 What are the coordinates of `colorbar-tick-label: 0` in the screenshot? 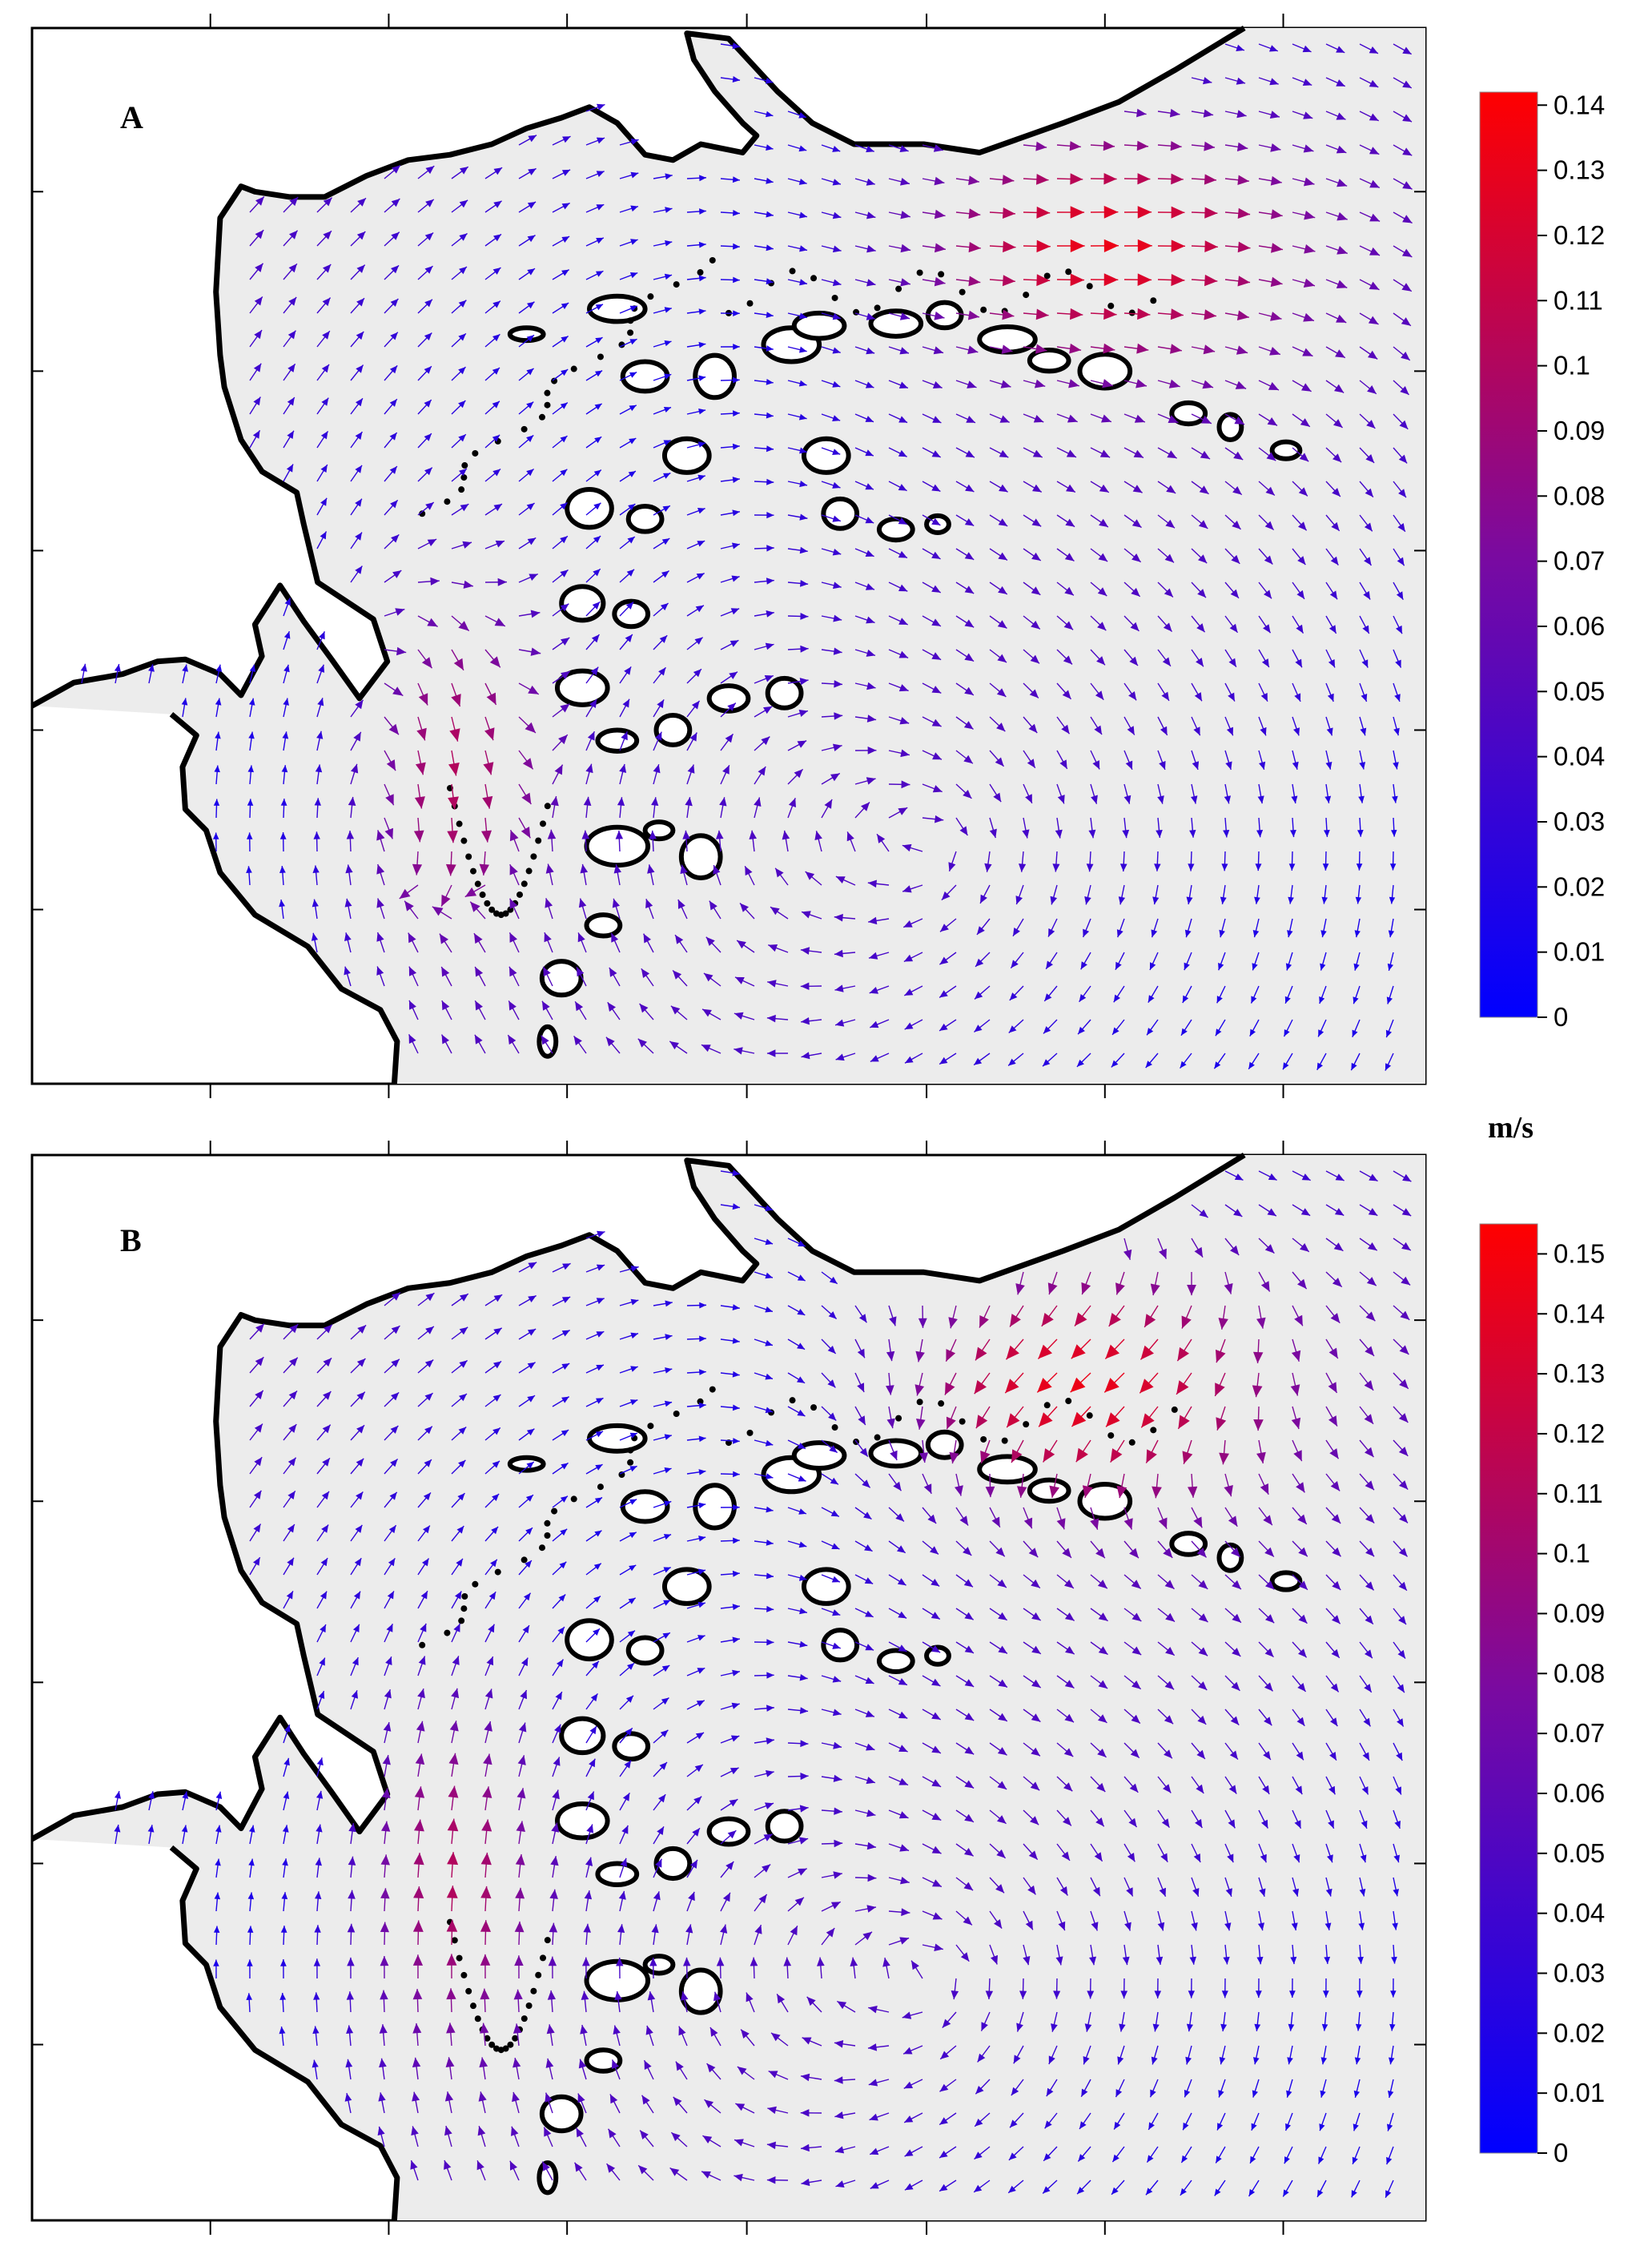 It's located at (1561, 1017).